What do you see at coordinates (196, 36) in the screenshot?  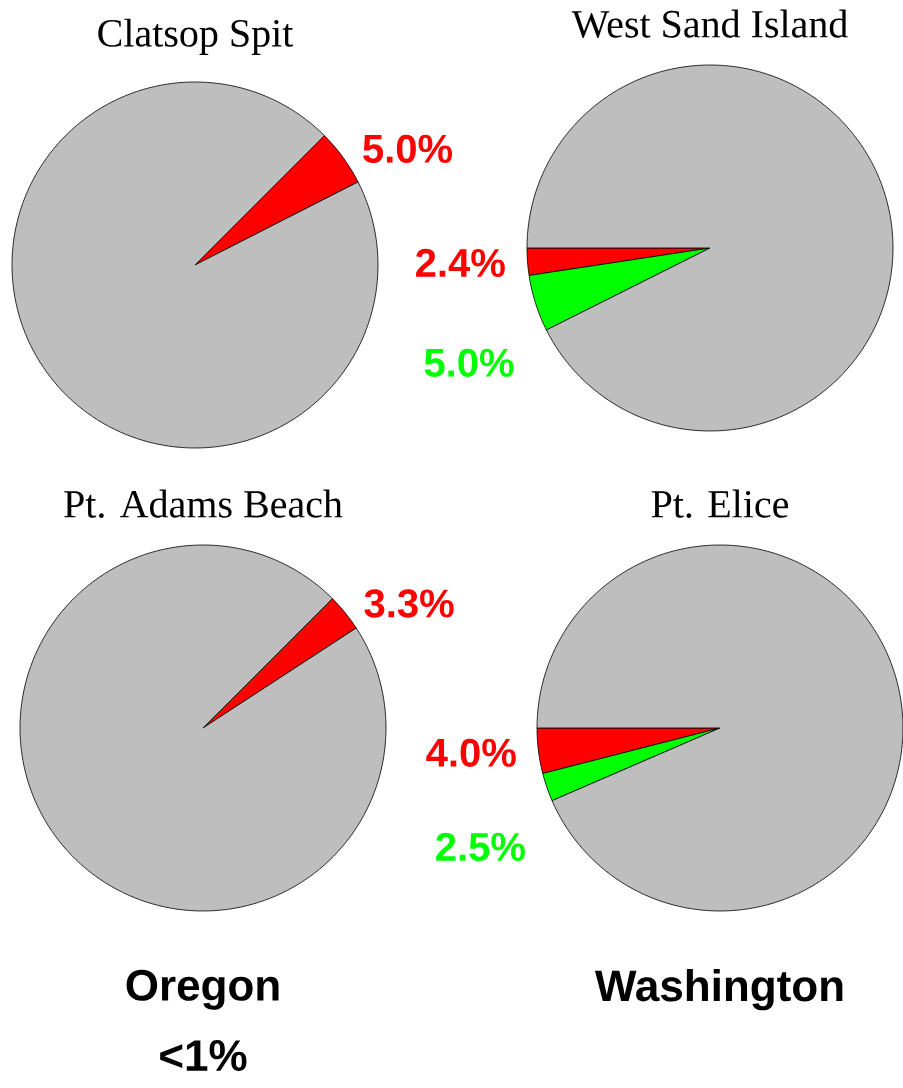 I see `chart-title: Clatsop Spit` at bounding box center [196, 36].